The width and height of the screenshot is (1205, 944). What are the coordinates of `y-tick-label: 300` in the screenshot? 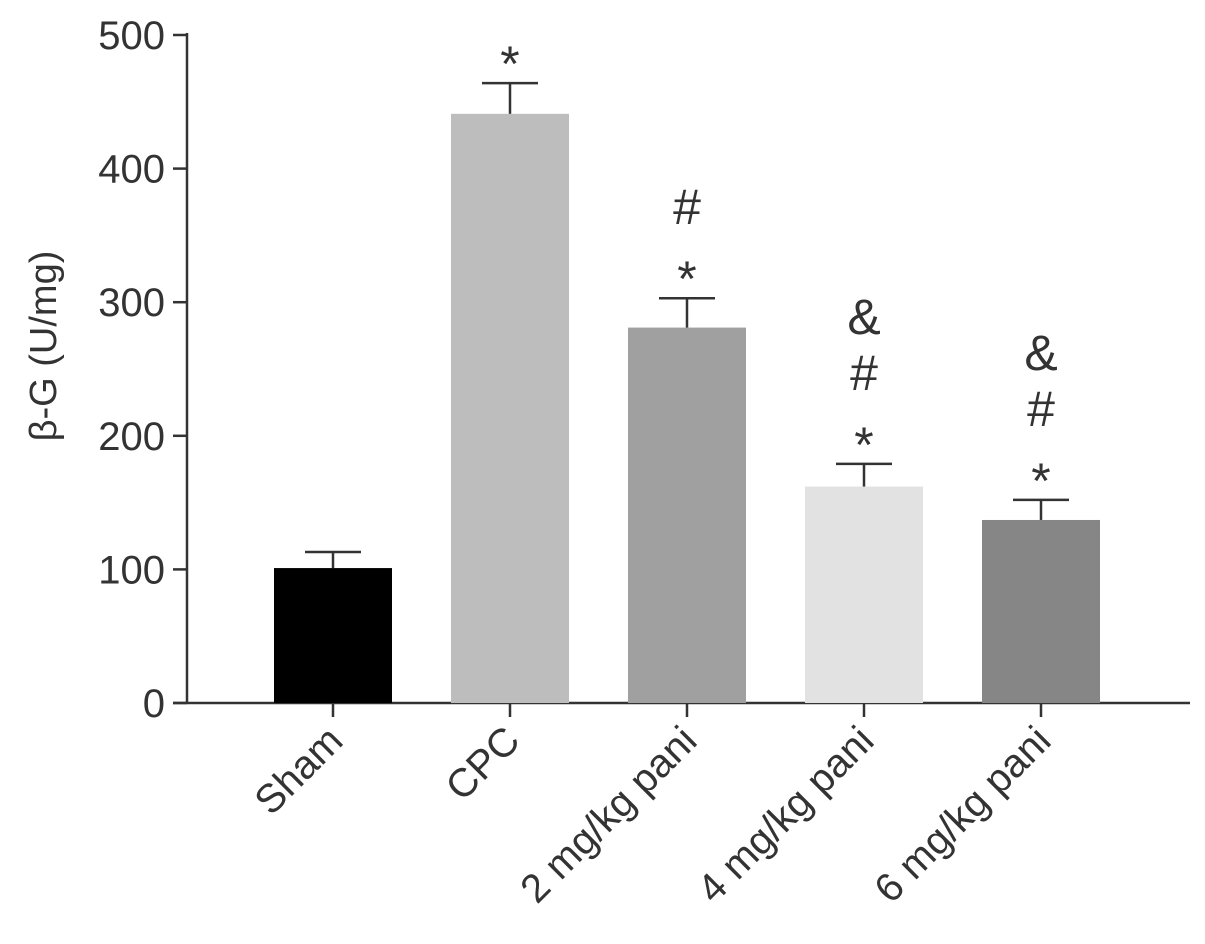 It's located at (131, 303).